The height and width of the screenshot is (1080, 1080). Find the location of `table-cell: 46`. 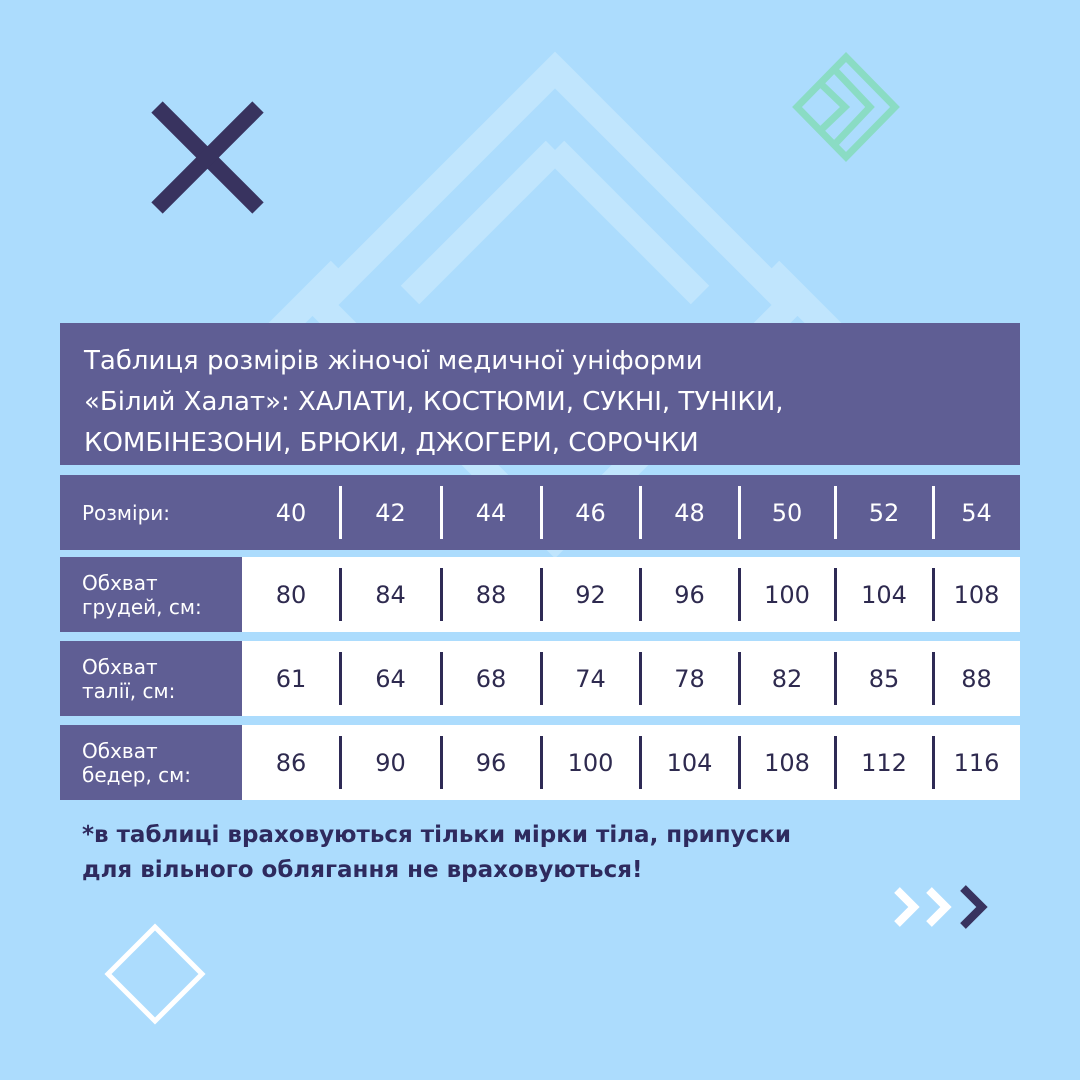

table-cell: 46 is located at coordinates (590, 512).